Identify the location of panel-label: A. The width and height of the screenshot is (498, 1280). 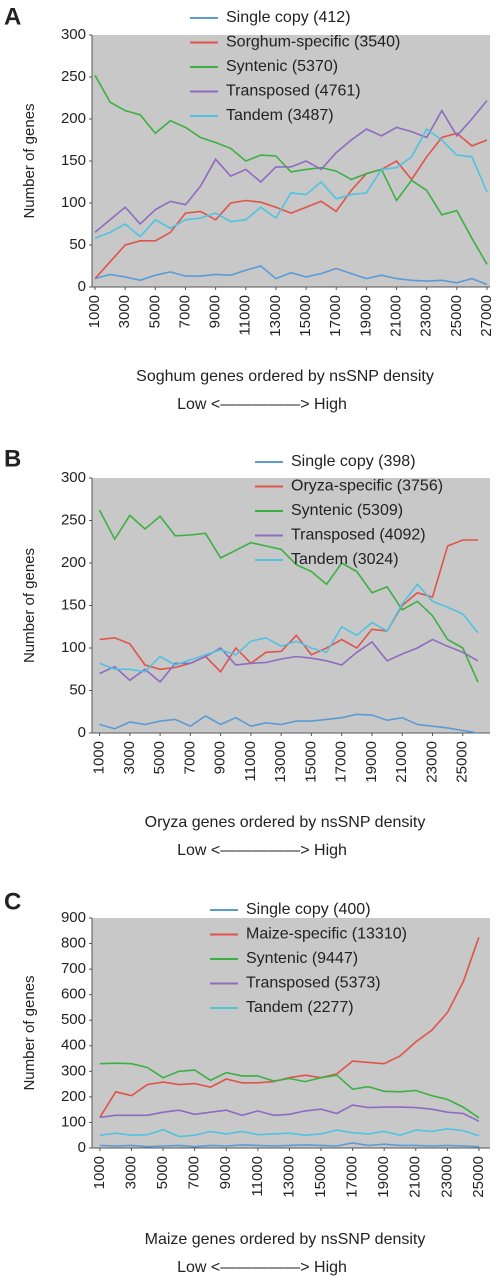
(12, 16).